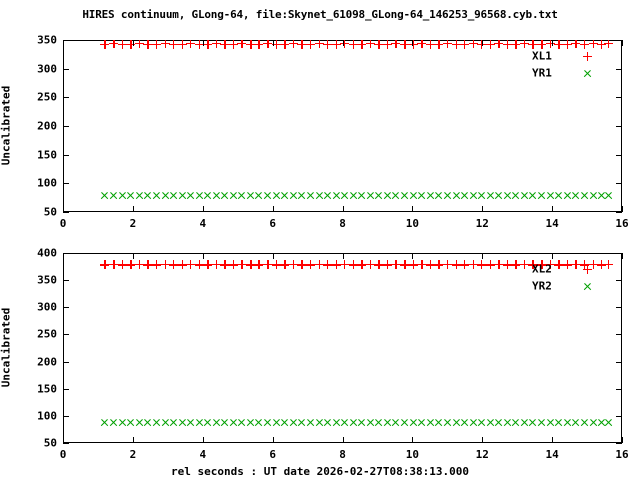 This screenshot has width=640, height=480. What do you see at coordinates (47, 183) in the screenshot?
I see `y-axis-label-top-100: 100` at bounding box center [47, 183].